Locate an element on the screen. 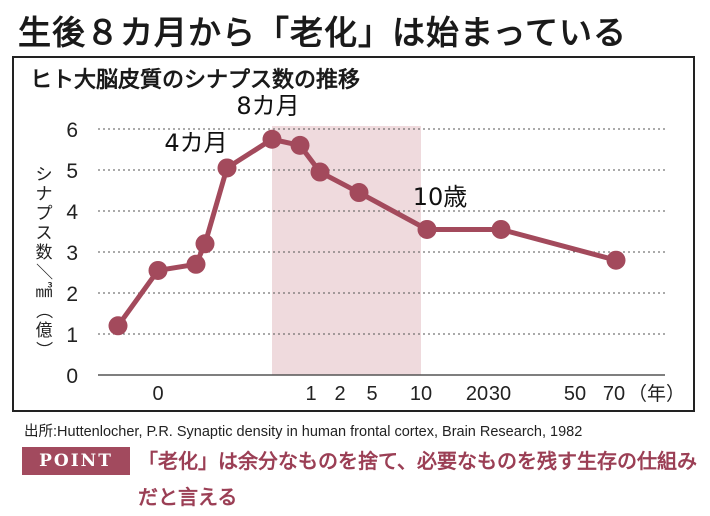  x-tick-label: 2 is located at coordinates (339, 394).